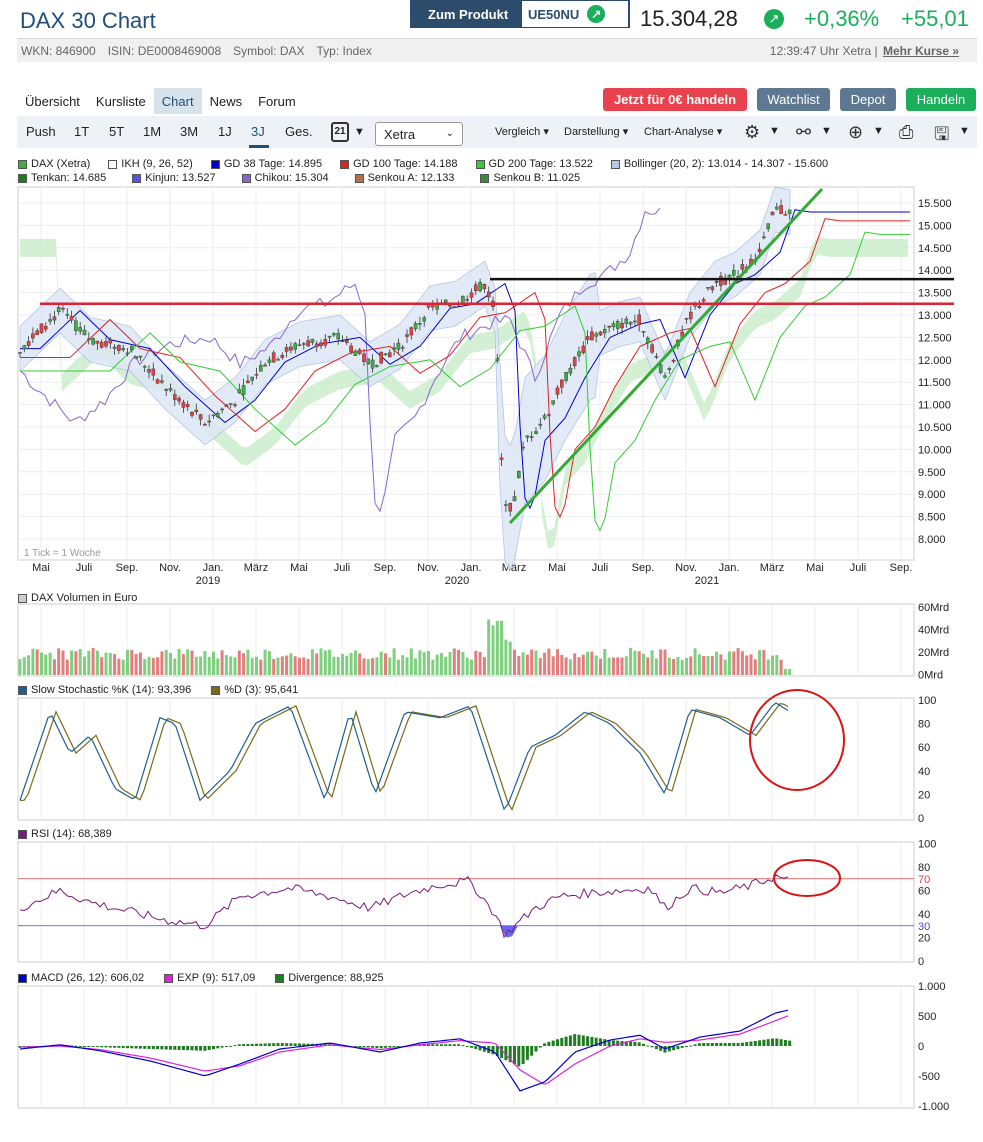 This screenshot has height=1142, width=983. Describe the element at coordinates (226, 101) in the screenshot. I see `tab-news: News` at that location.